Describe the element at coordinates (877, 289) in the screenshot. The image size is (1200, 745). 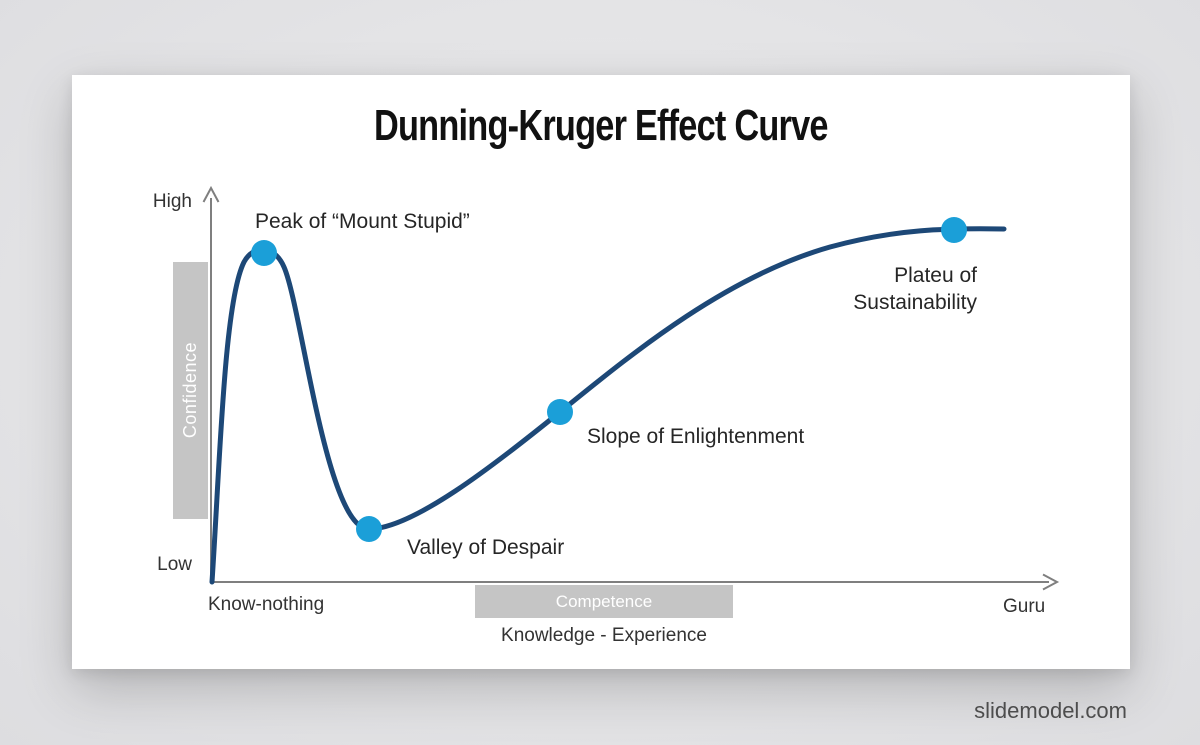
I see `annotation-plateau: Plateu of Sustainability` at that location.